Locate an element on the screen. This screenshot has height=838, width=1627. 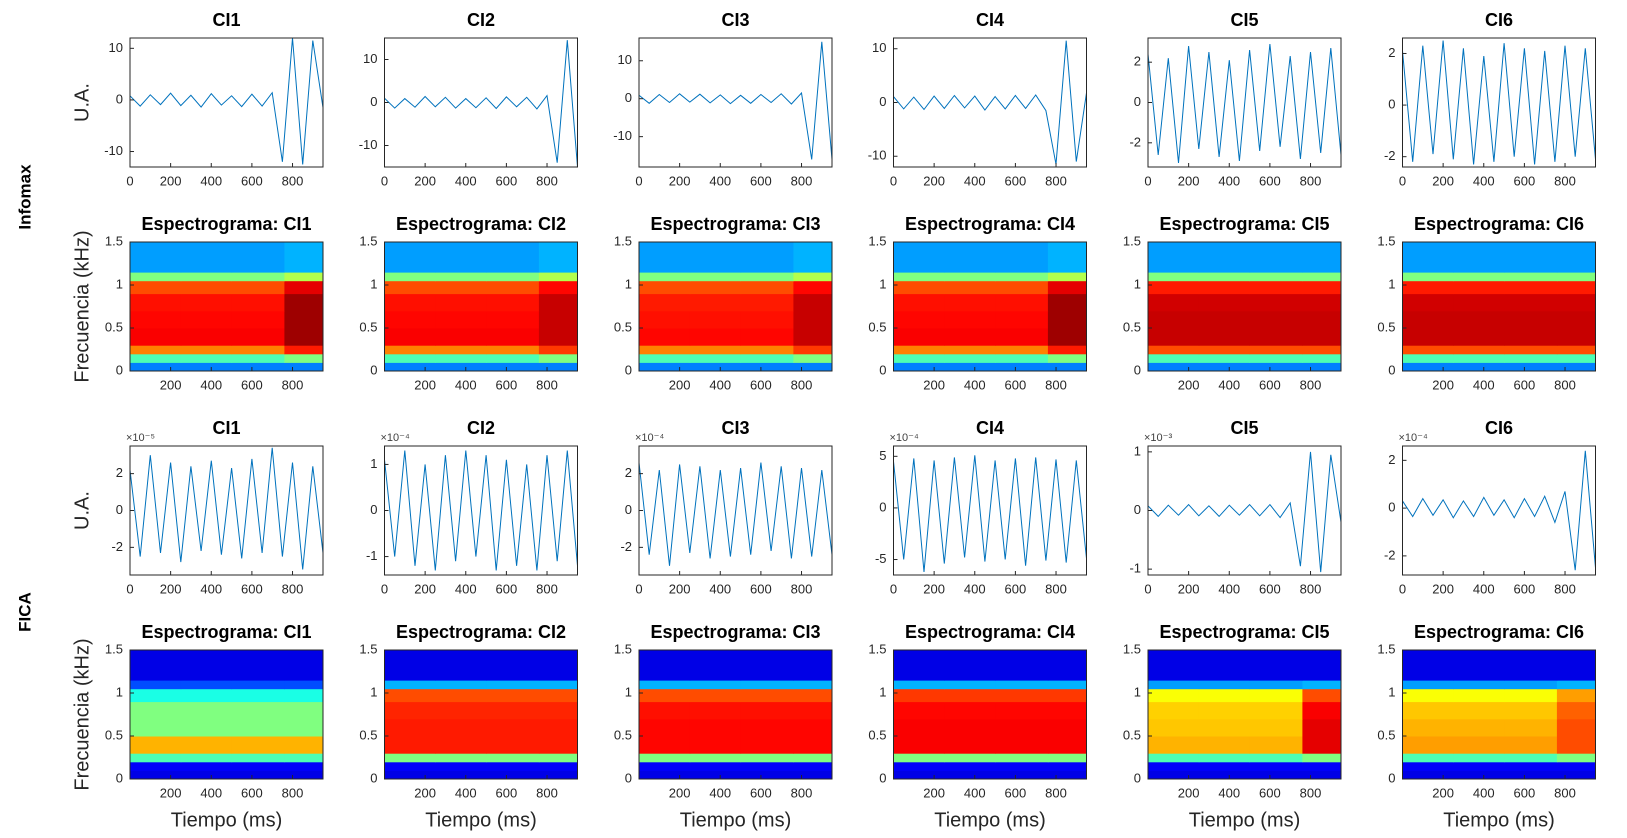
subplot-title: Espectrograma: CI5 is located at coordinates (1244, 224).